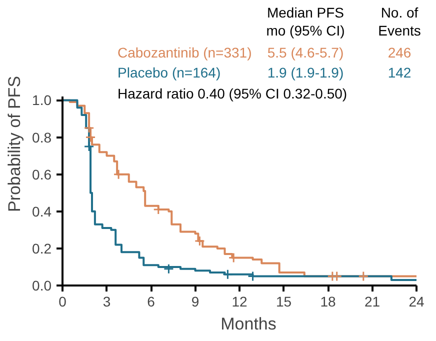  I want to click on y-tick-label: 0.0, so click(42, 286).